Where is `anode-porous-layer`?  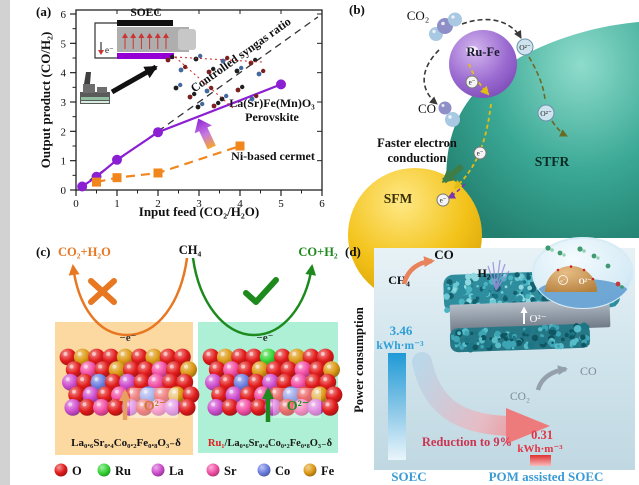
anode-porous-layer is located at coordinates (520, 337).